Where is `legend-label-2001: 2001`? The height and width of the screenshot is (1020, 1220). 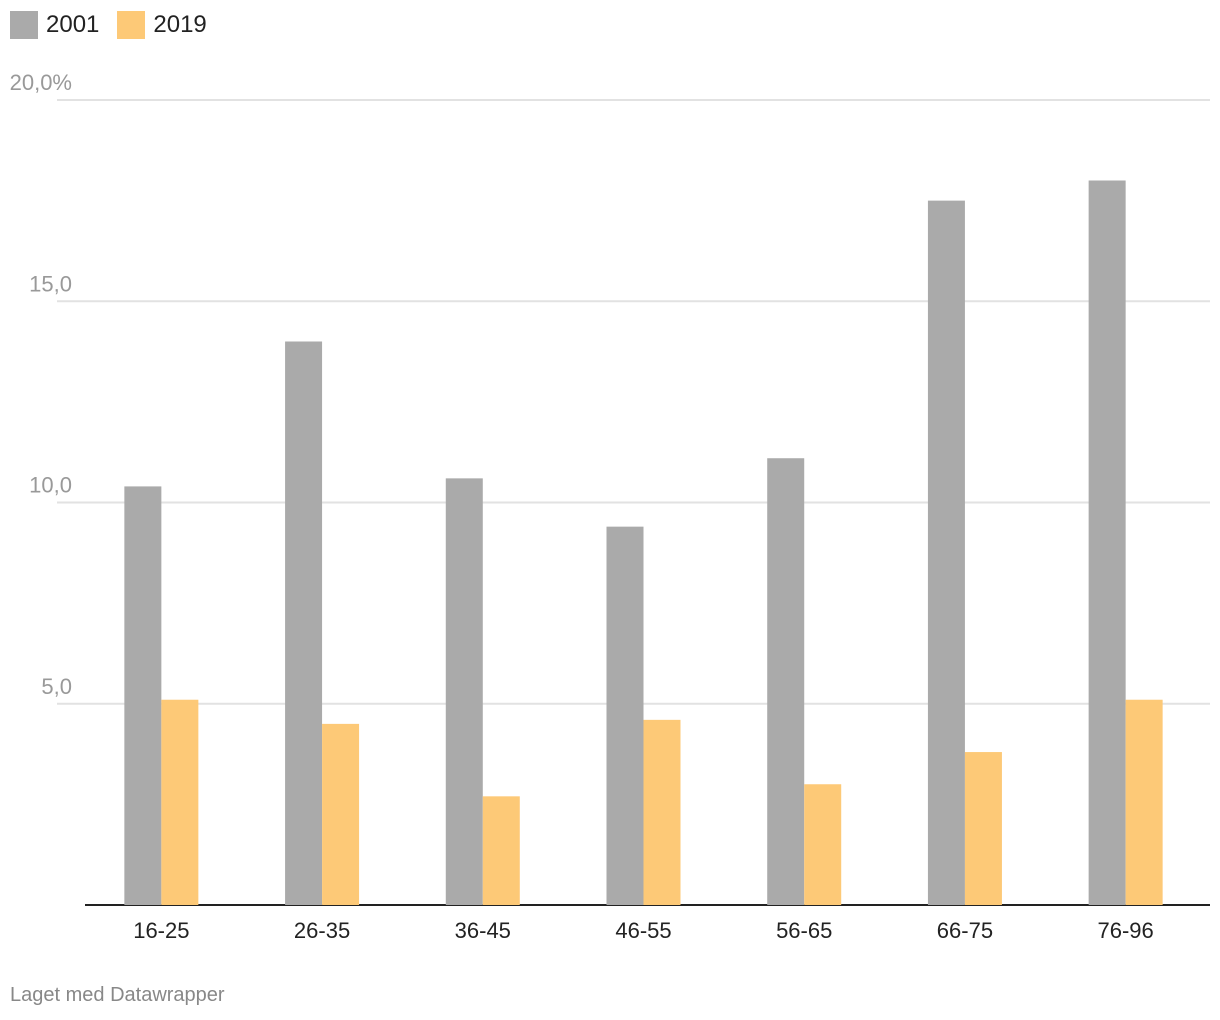
legend-label-2001: 2001 is located at coordinates (73, 24).